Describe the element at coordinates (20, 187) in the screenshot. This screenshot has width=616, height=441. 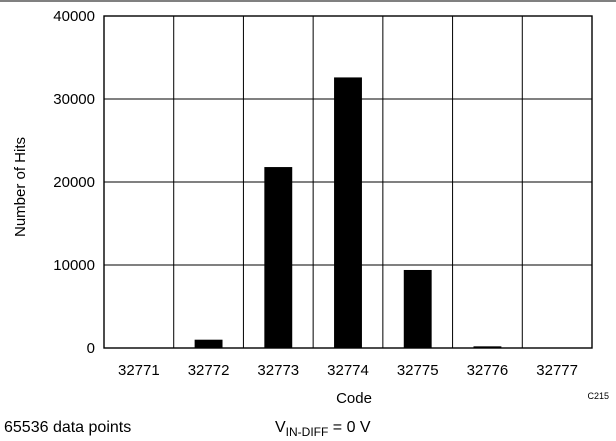
I see `y-axis-label: Number of Hits` at that location.